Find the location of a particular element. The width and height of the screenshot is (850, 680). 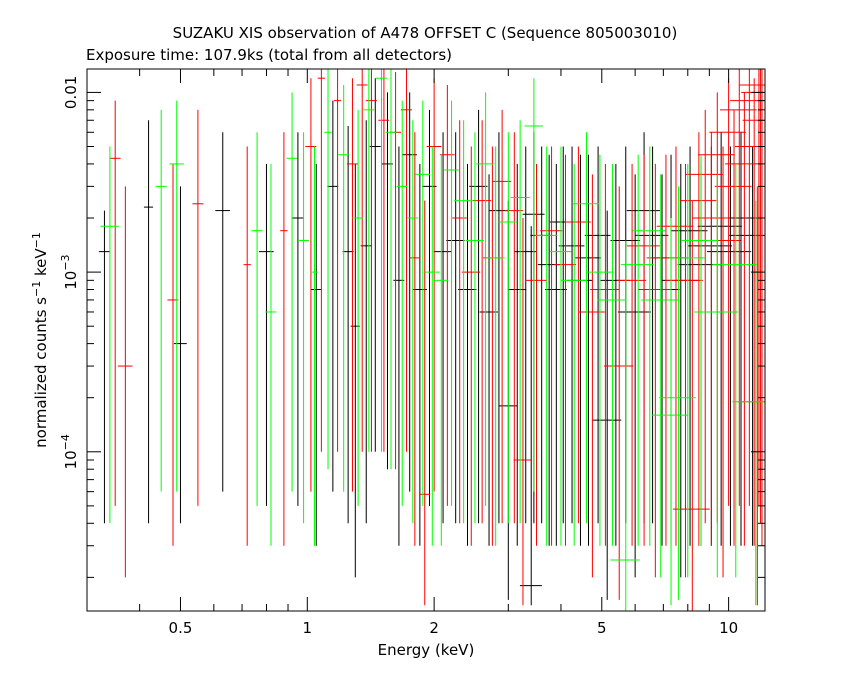

y-axis-label-exp1: −1 is located at coordinates (36, 289).